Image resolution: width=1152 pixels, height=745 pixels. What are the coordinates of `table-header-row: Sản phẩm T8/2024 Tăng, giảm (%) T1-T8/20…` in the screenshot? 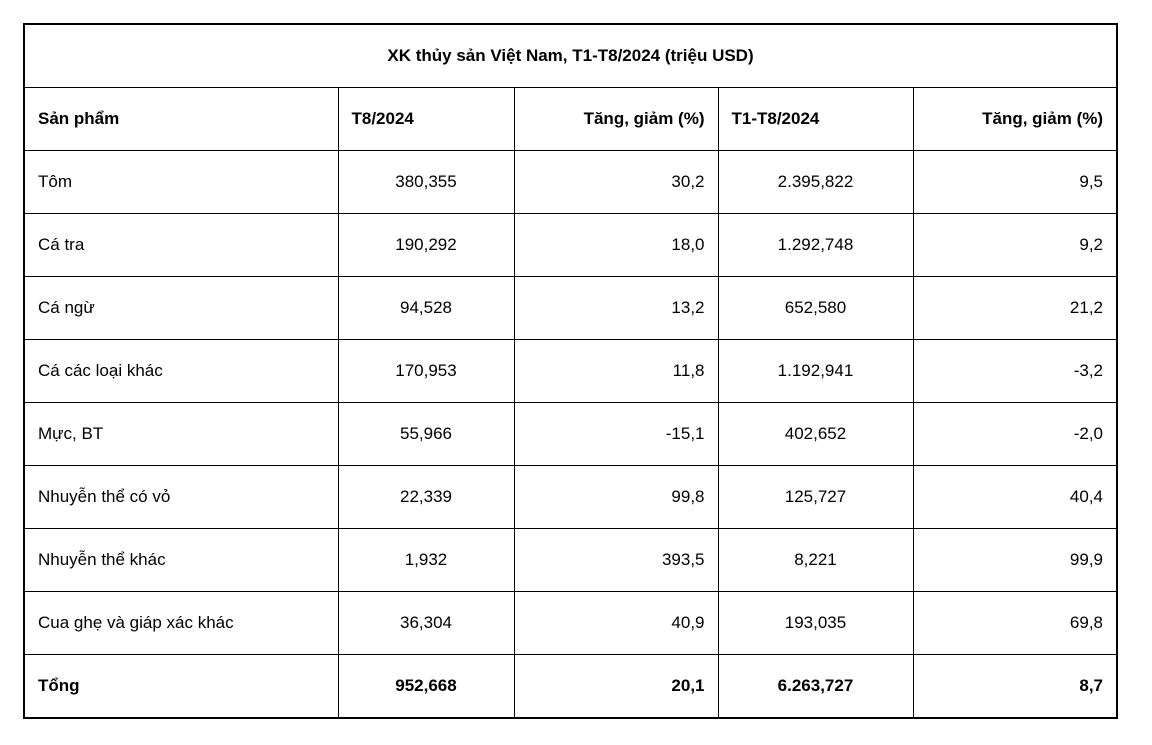 It's located at (570, 119).